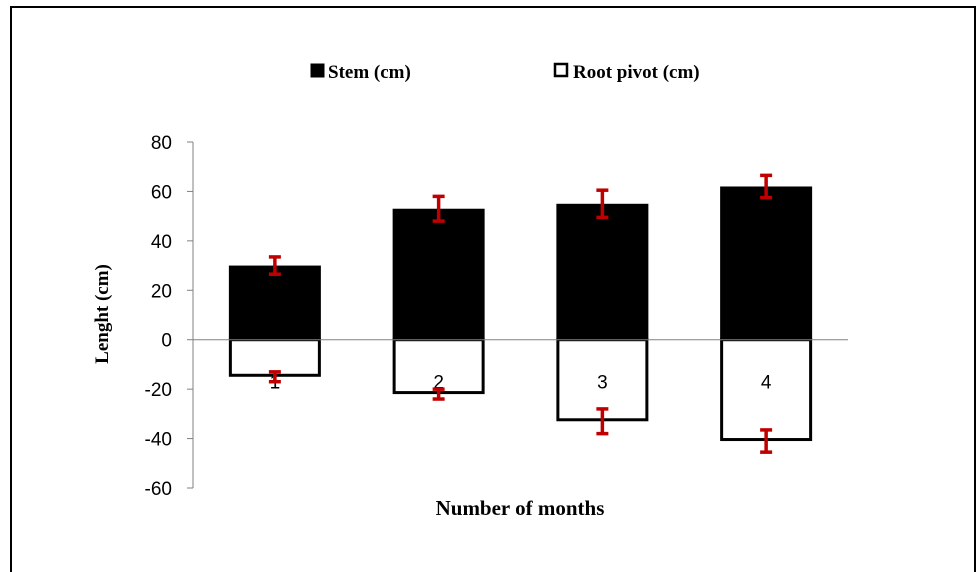 This screenshot has width=980, height=572. What do you see at coordinates (317, 70) in the screenshot?
I see `legend-swatch-stem` at bounding box center [317, 70].